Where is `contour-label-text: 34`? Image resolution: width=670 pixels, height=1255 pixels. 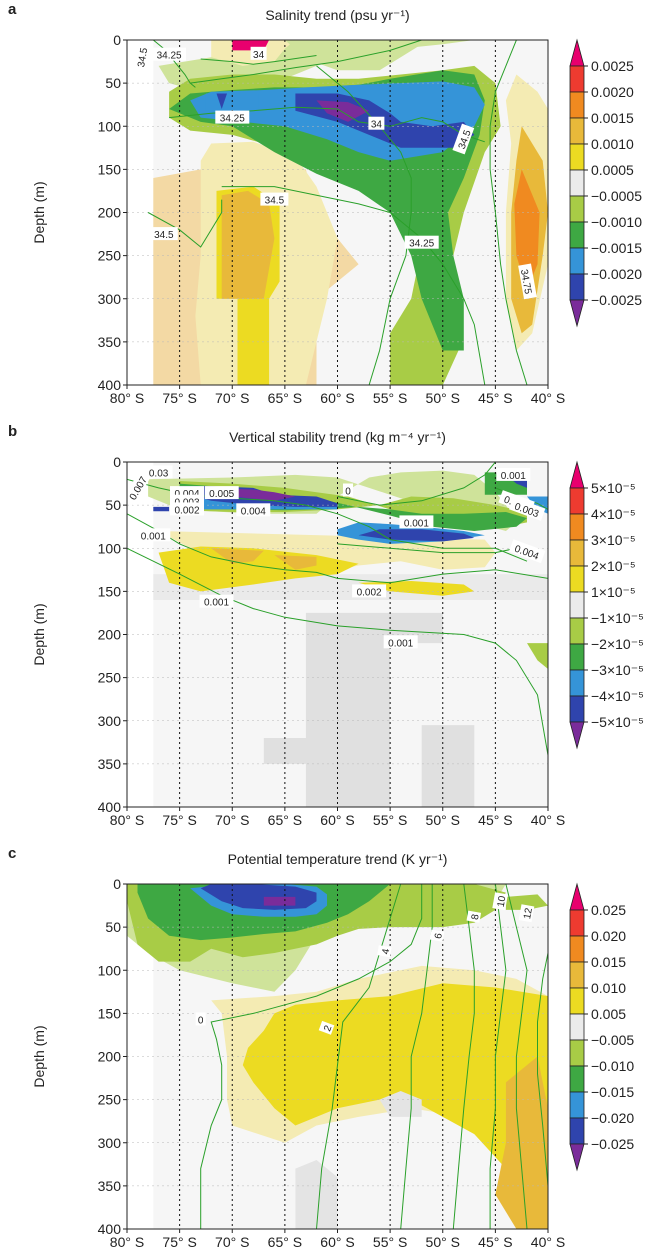 contour-label-text: 34 is located at coordinates (259, 55).